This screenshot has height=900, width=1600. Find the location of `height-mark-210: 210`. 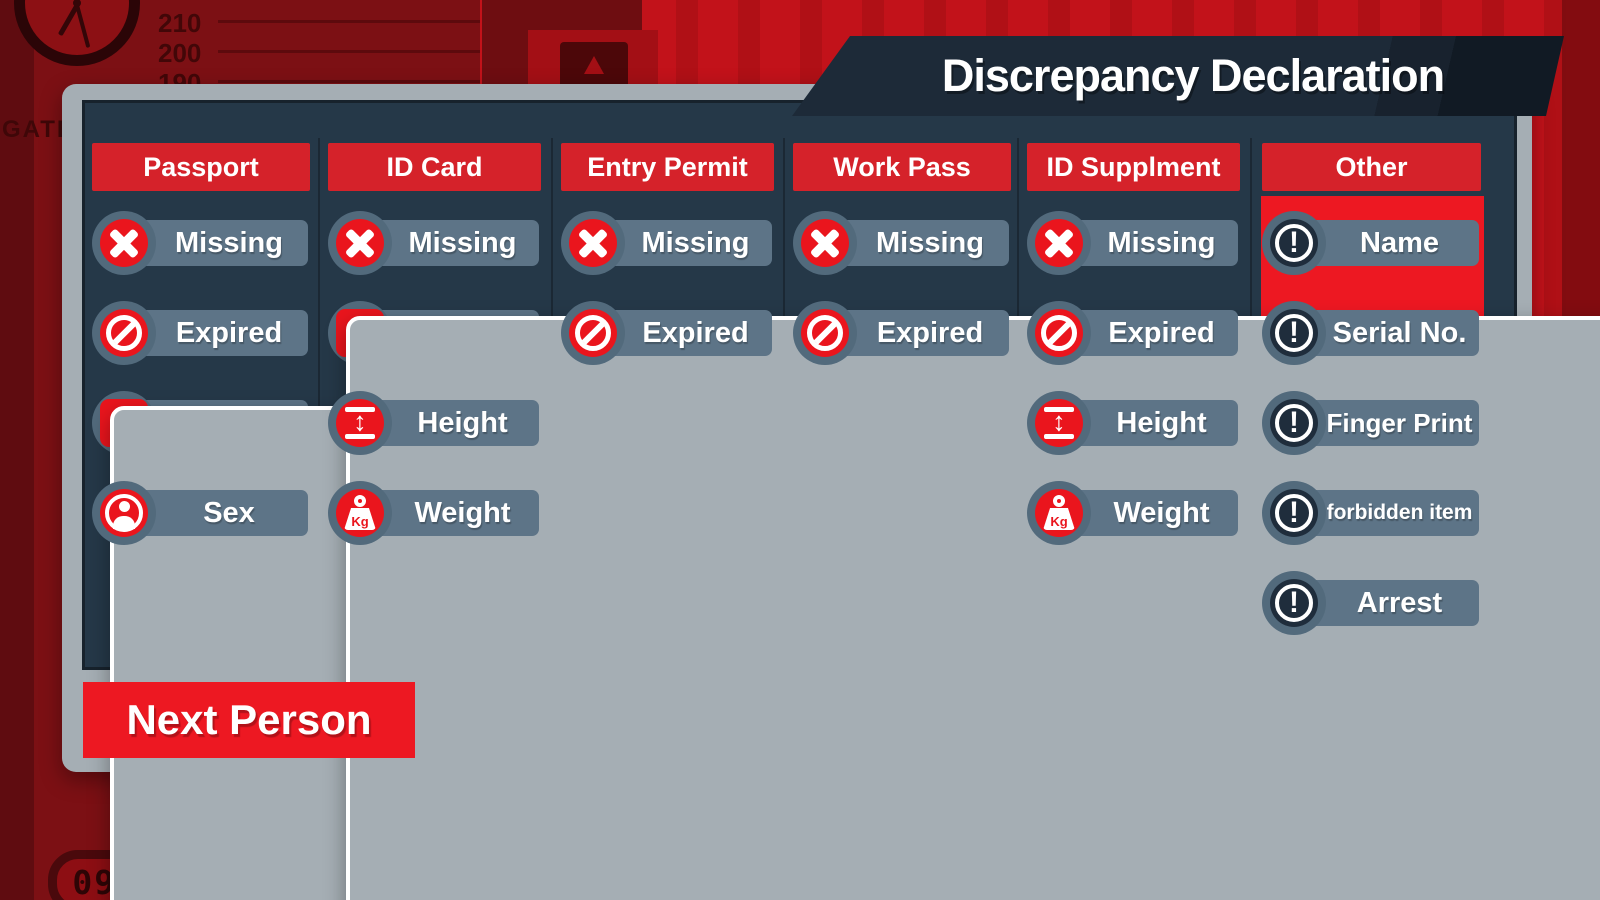

height-mark-210: 210 is located at coordinates (180, 23).